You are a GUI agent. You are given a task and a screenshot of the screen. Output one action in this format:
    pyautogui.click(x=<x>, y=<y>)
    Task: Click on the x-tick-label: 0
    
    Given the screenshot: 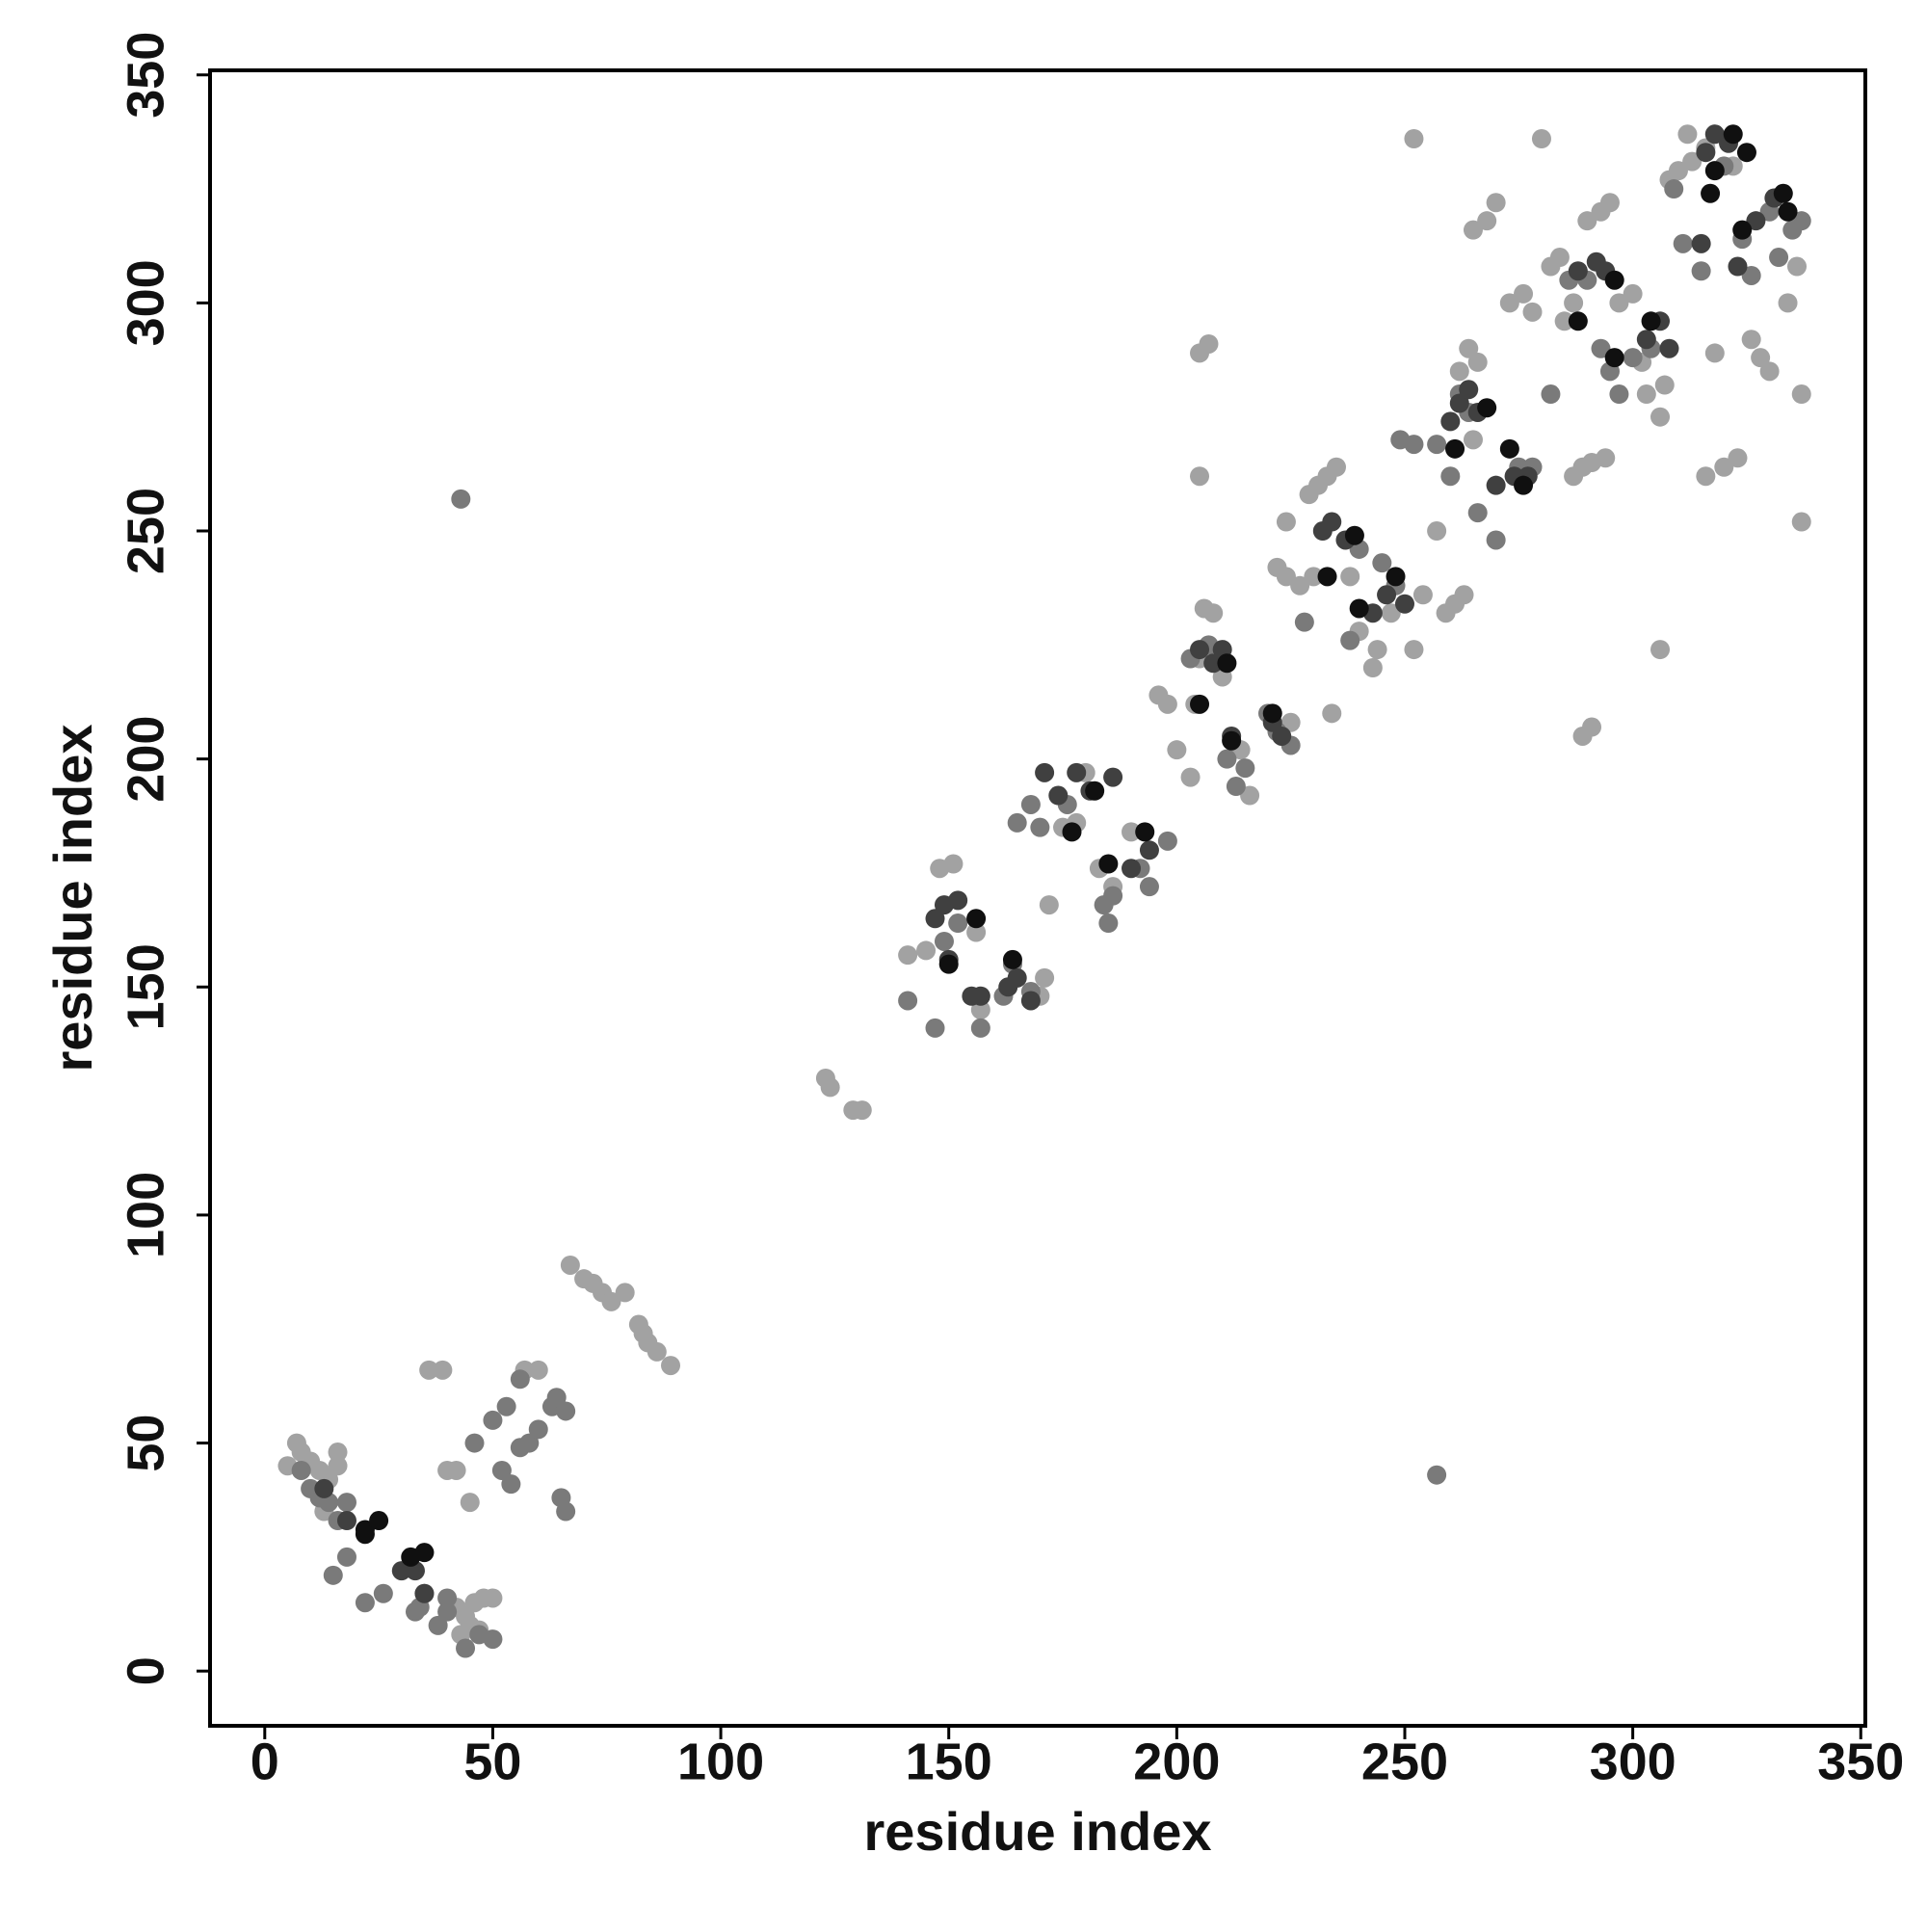 What is the action you would take?
    pyautogui.click(x=265, y=1761)
    